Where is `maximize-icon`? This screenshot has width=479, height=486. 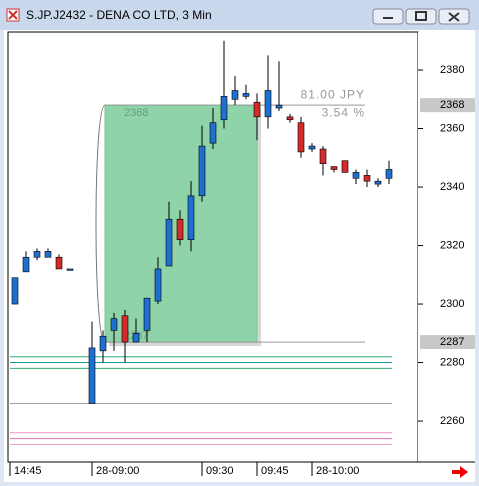 maximize-icon is located at coordinates (421, 16).